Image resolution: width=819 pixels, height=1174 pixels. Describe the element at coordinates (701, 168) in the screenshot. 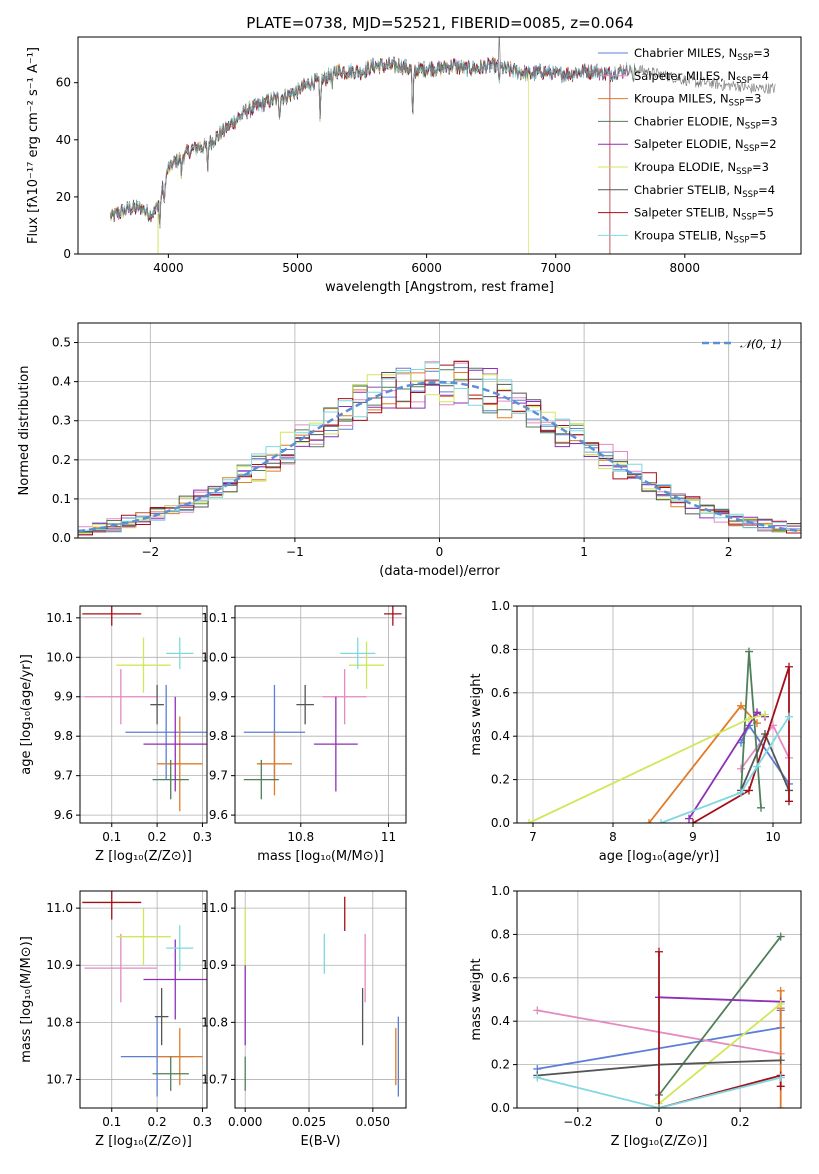

I see `legend-entry: Kroupa ELODIE, NSSP=3` at that location.